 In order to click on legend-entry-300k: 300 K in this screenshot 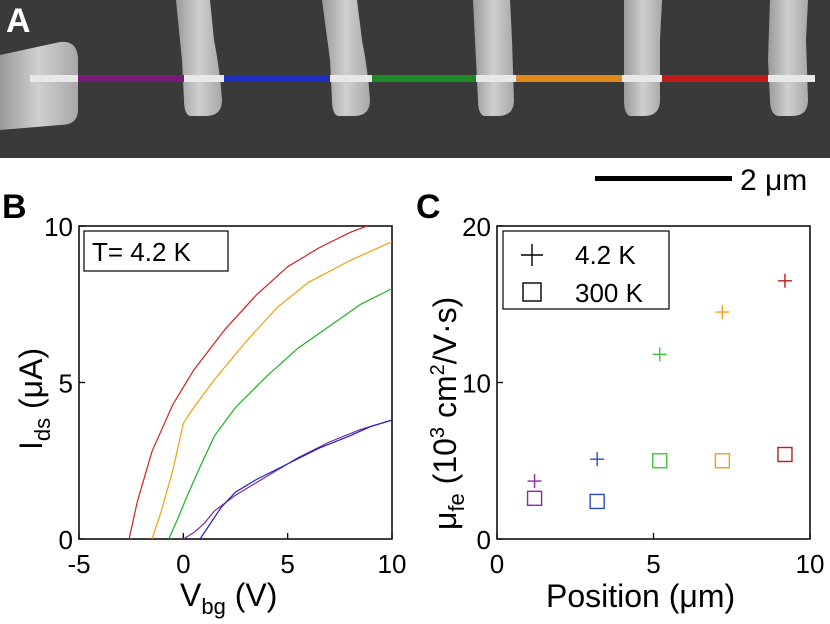, I will do `click(583, 293)`.